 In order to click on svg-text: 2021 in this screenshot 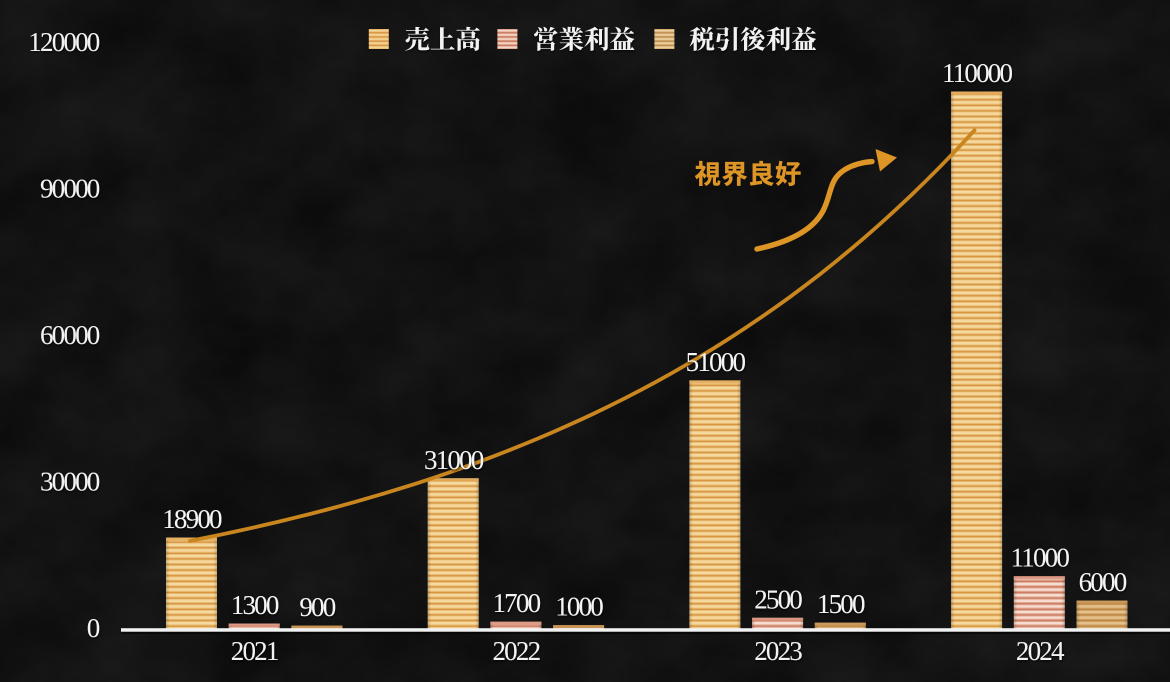, I will do `click(254, 651)`.